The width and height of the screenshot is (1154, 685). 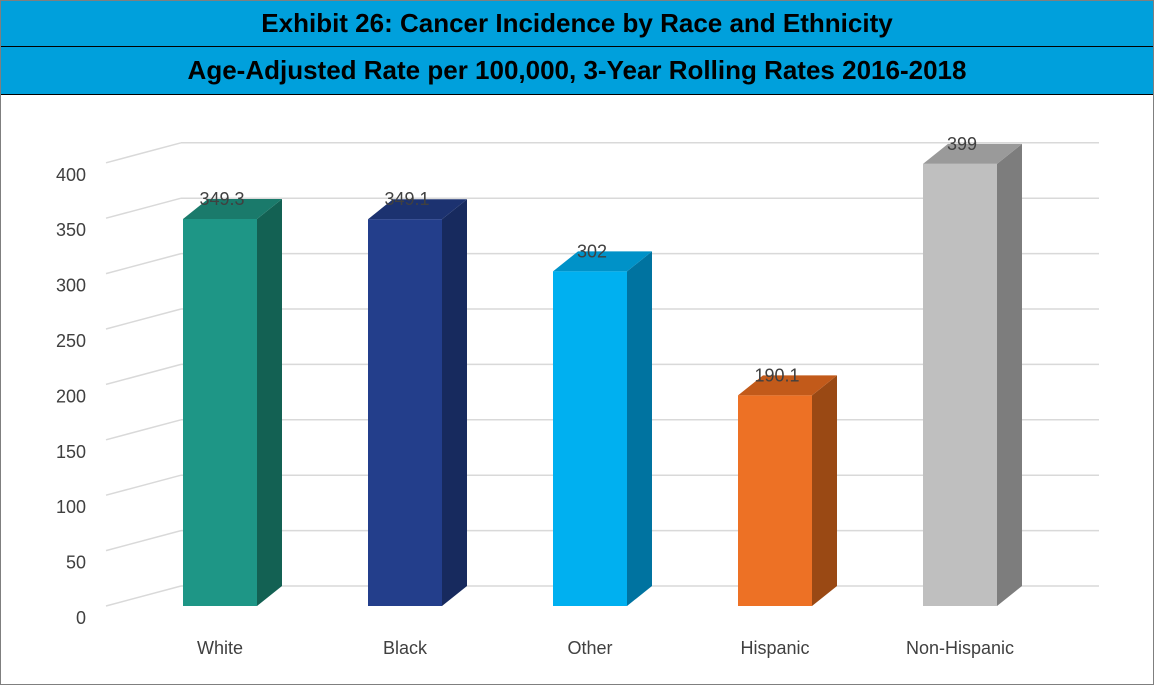 What do you see at coordinates (71, 286) in the screenshot?
I see `y-tick-label: 300` at bounding box center [71, 286].